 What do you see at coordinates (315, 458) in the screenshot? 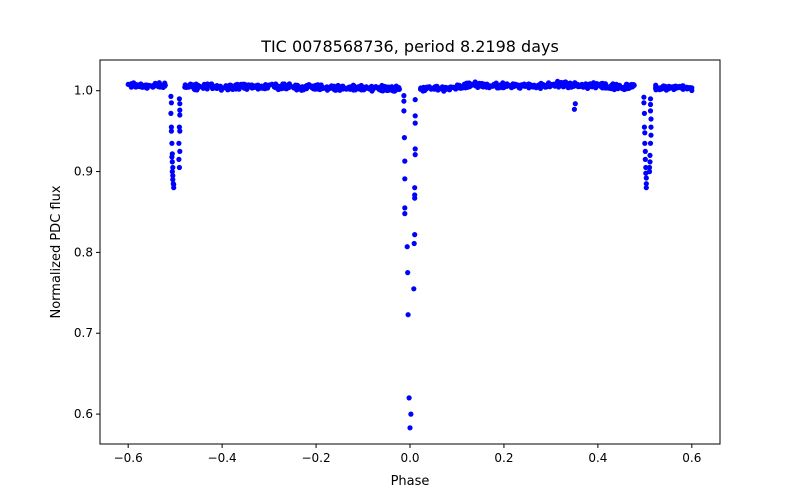
I see `x-tick-label: −0.2` at bounding box center [315, 458].